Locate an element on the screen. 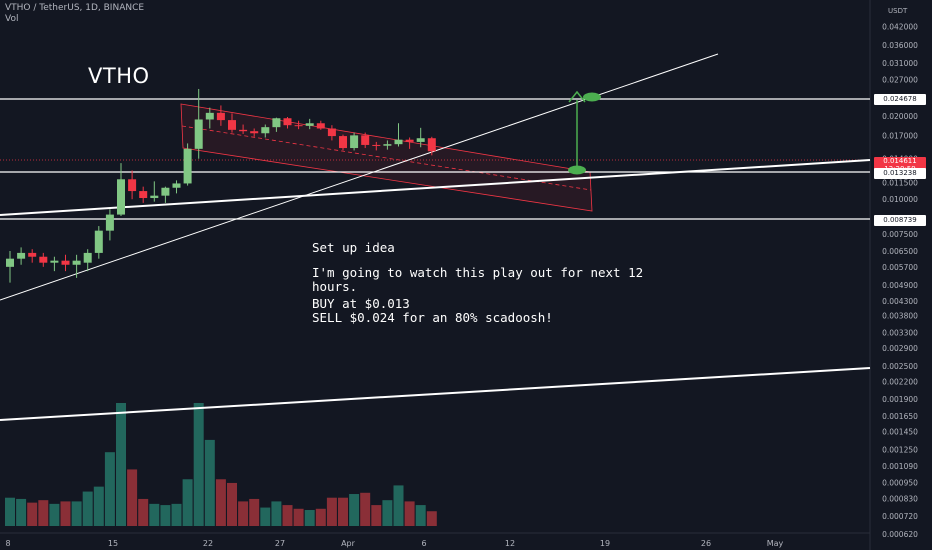 The height and width of the screenshot is (550, 932). y-tick-label: 0.002200 is located at coordinates (900, 381).